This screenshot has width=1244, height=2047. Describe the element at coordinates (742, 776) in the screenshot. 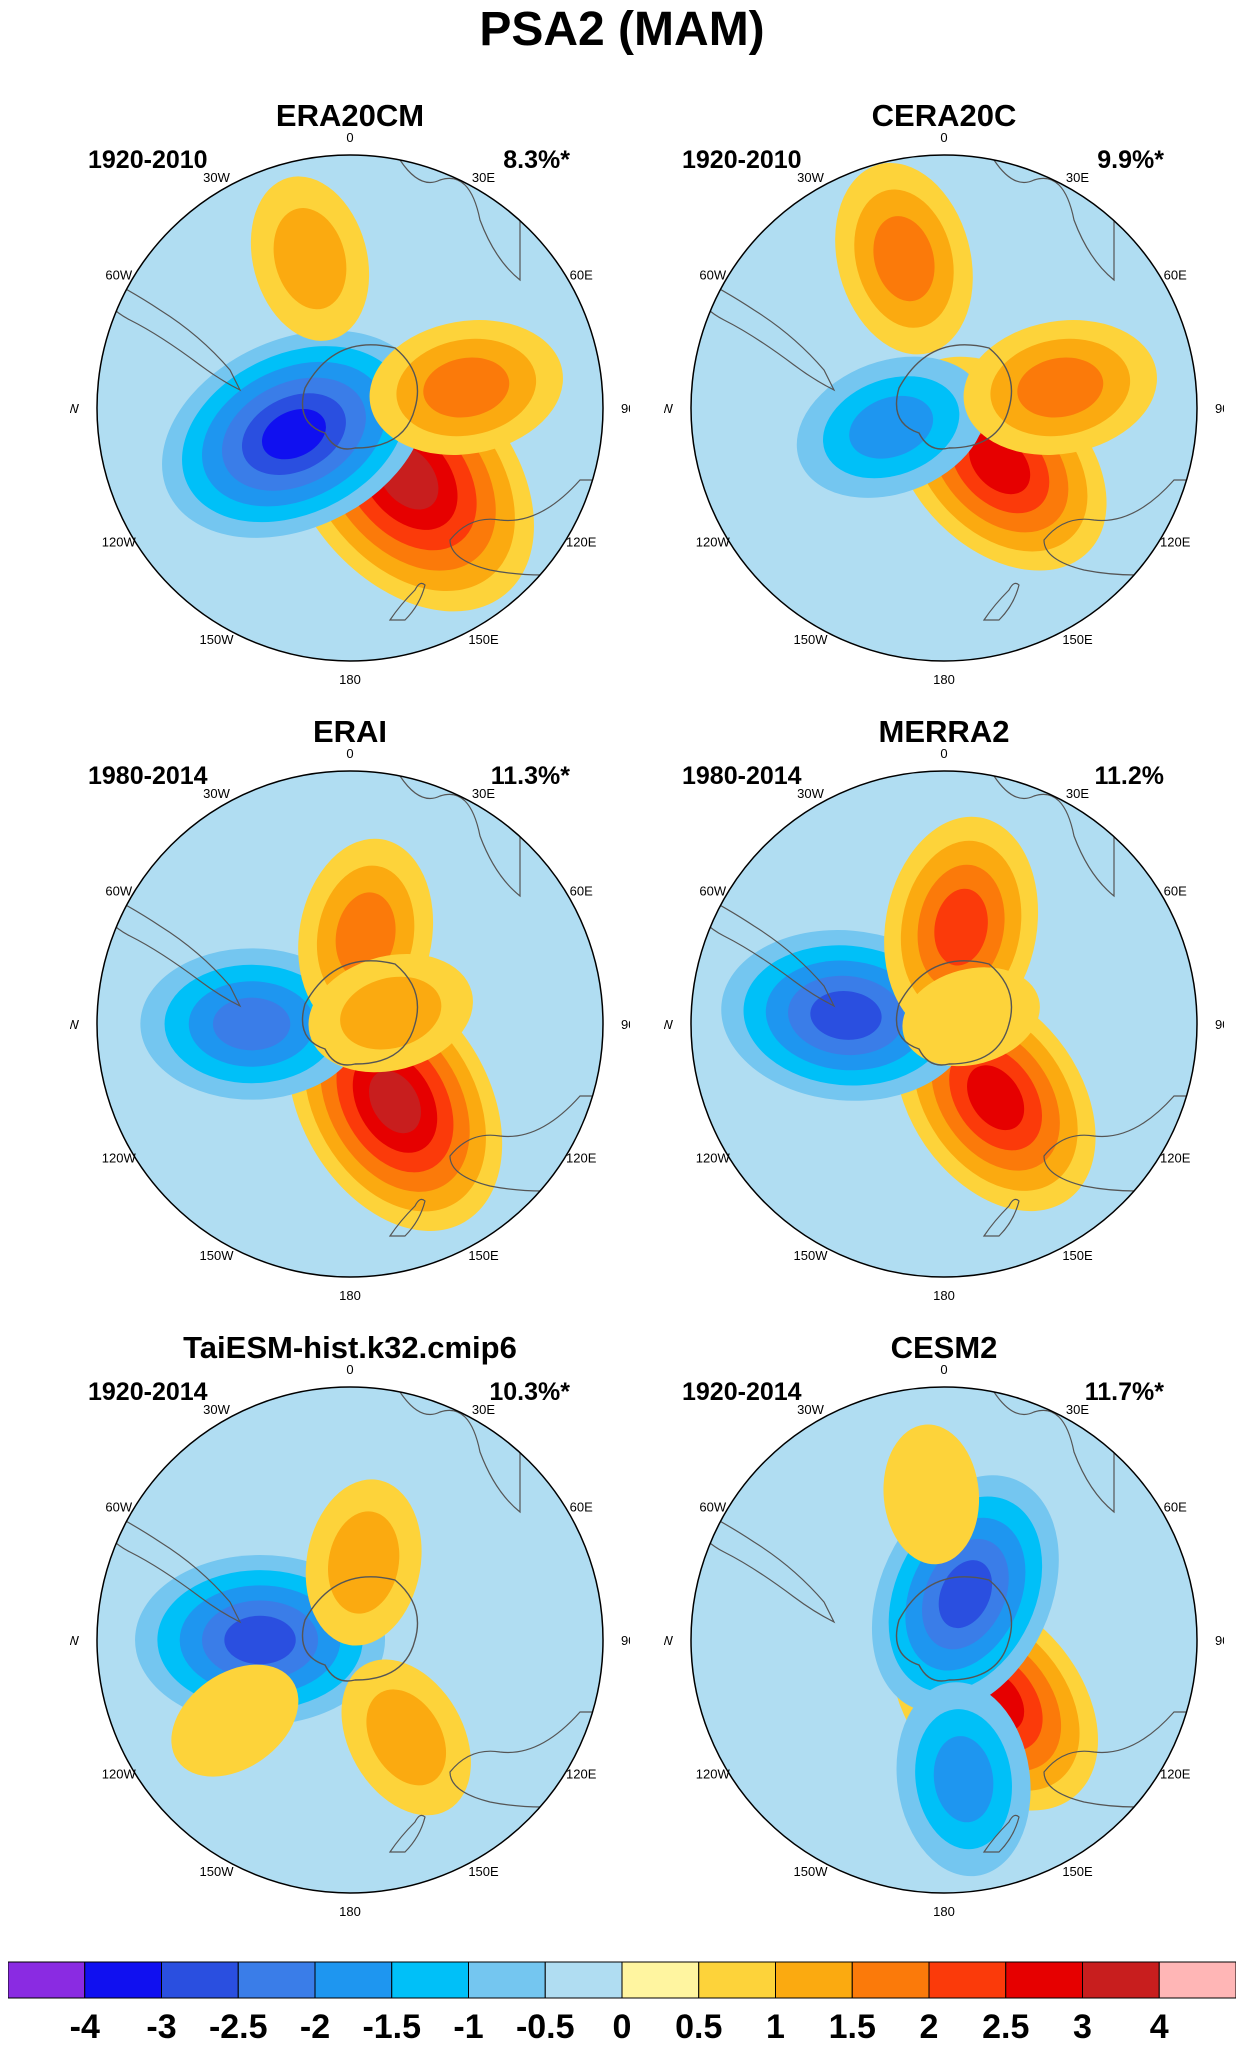

I see `panel-period: 1980-2014` at that location.